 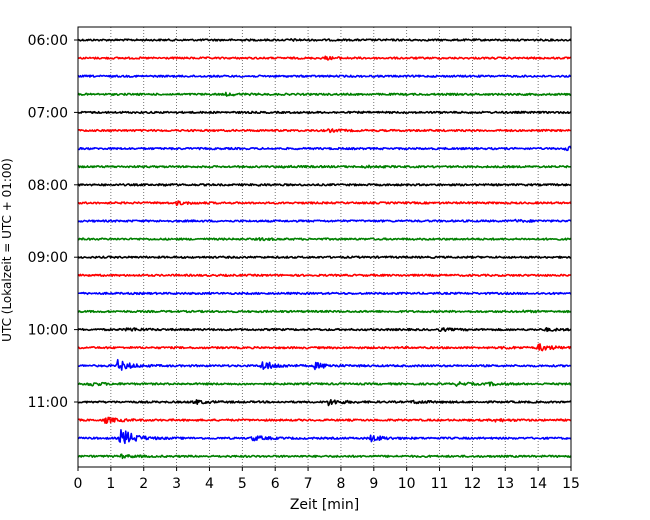 What do you see at coordinates (242, 484) in the screenshot?
I see `x-tick-label: 5` at bounding box center [242, 484].